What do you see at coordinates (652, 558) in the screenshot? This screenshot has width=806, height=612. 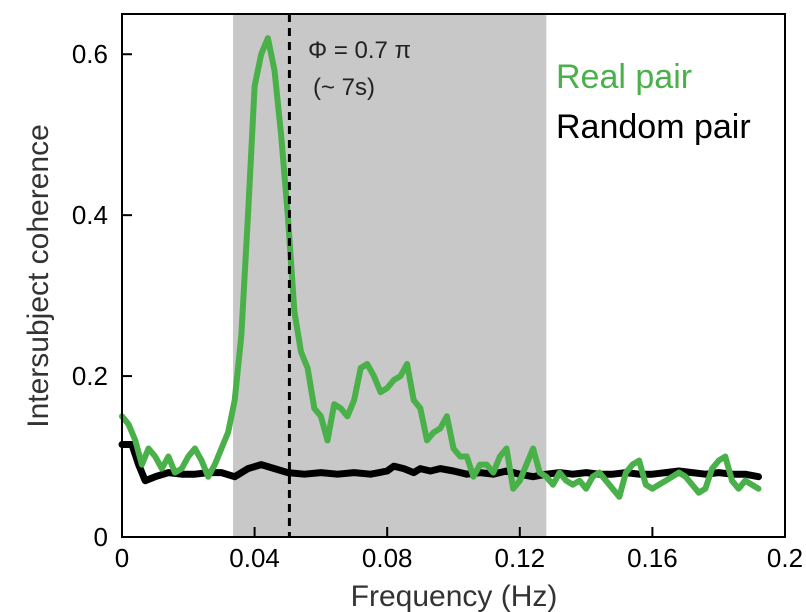 I see `x-tick-label: 0.16` at bounding box center [652, 558].